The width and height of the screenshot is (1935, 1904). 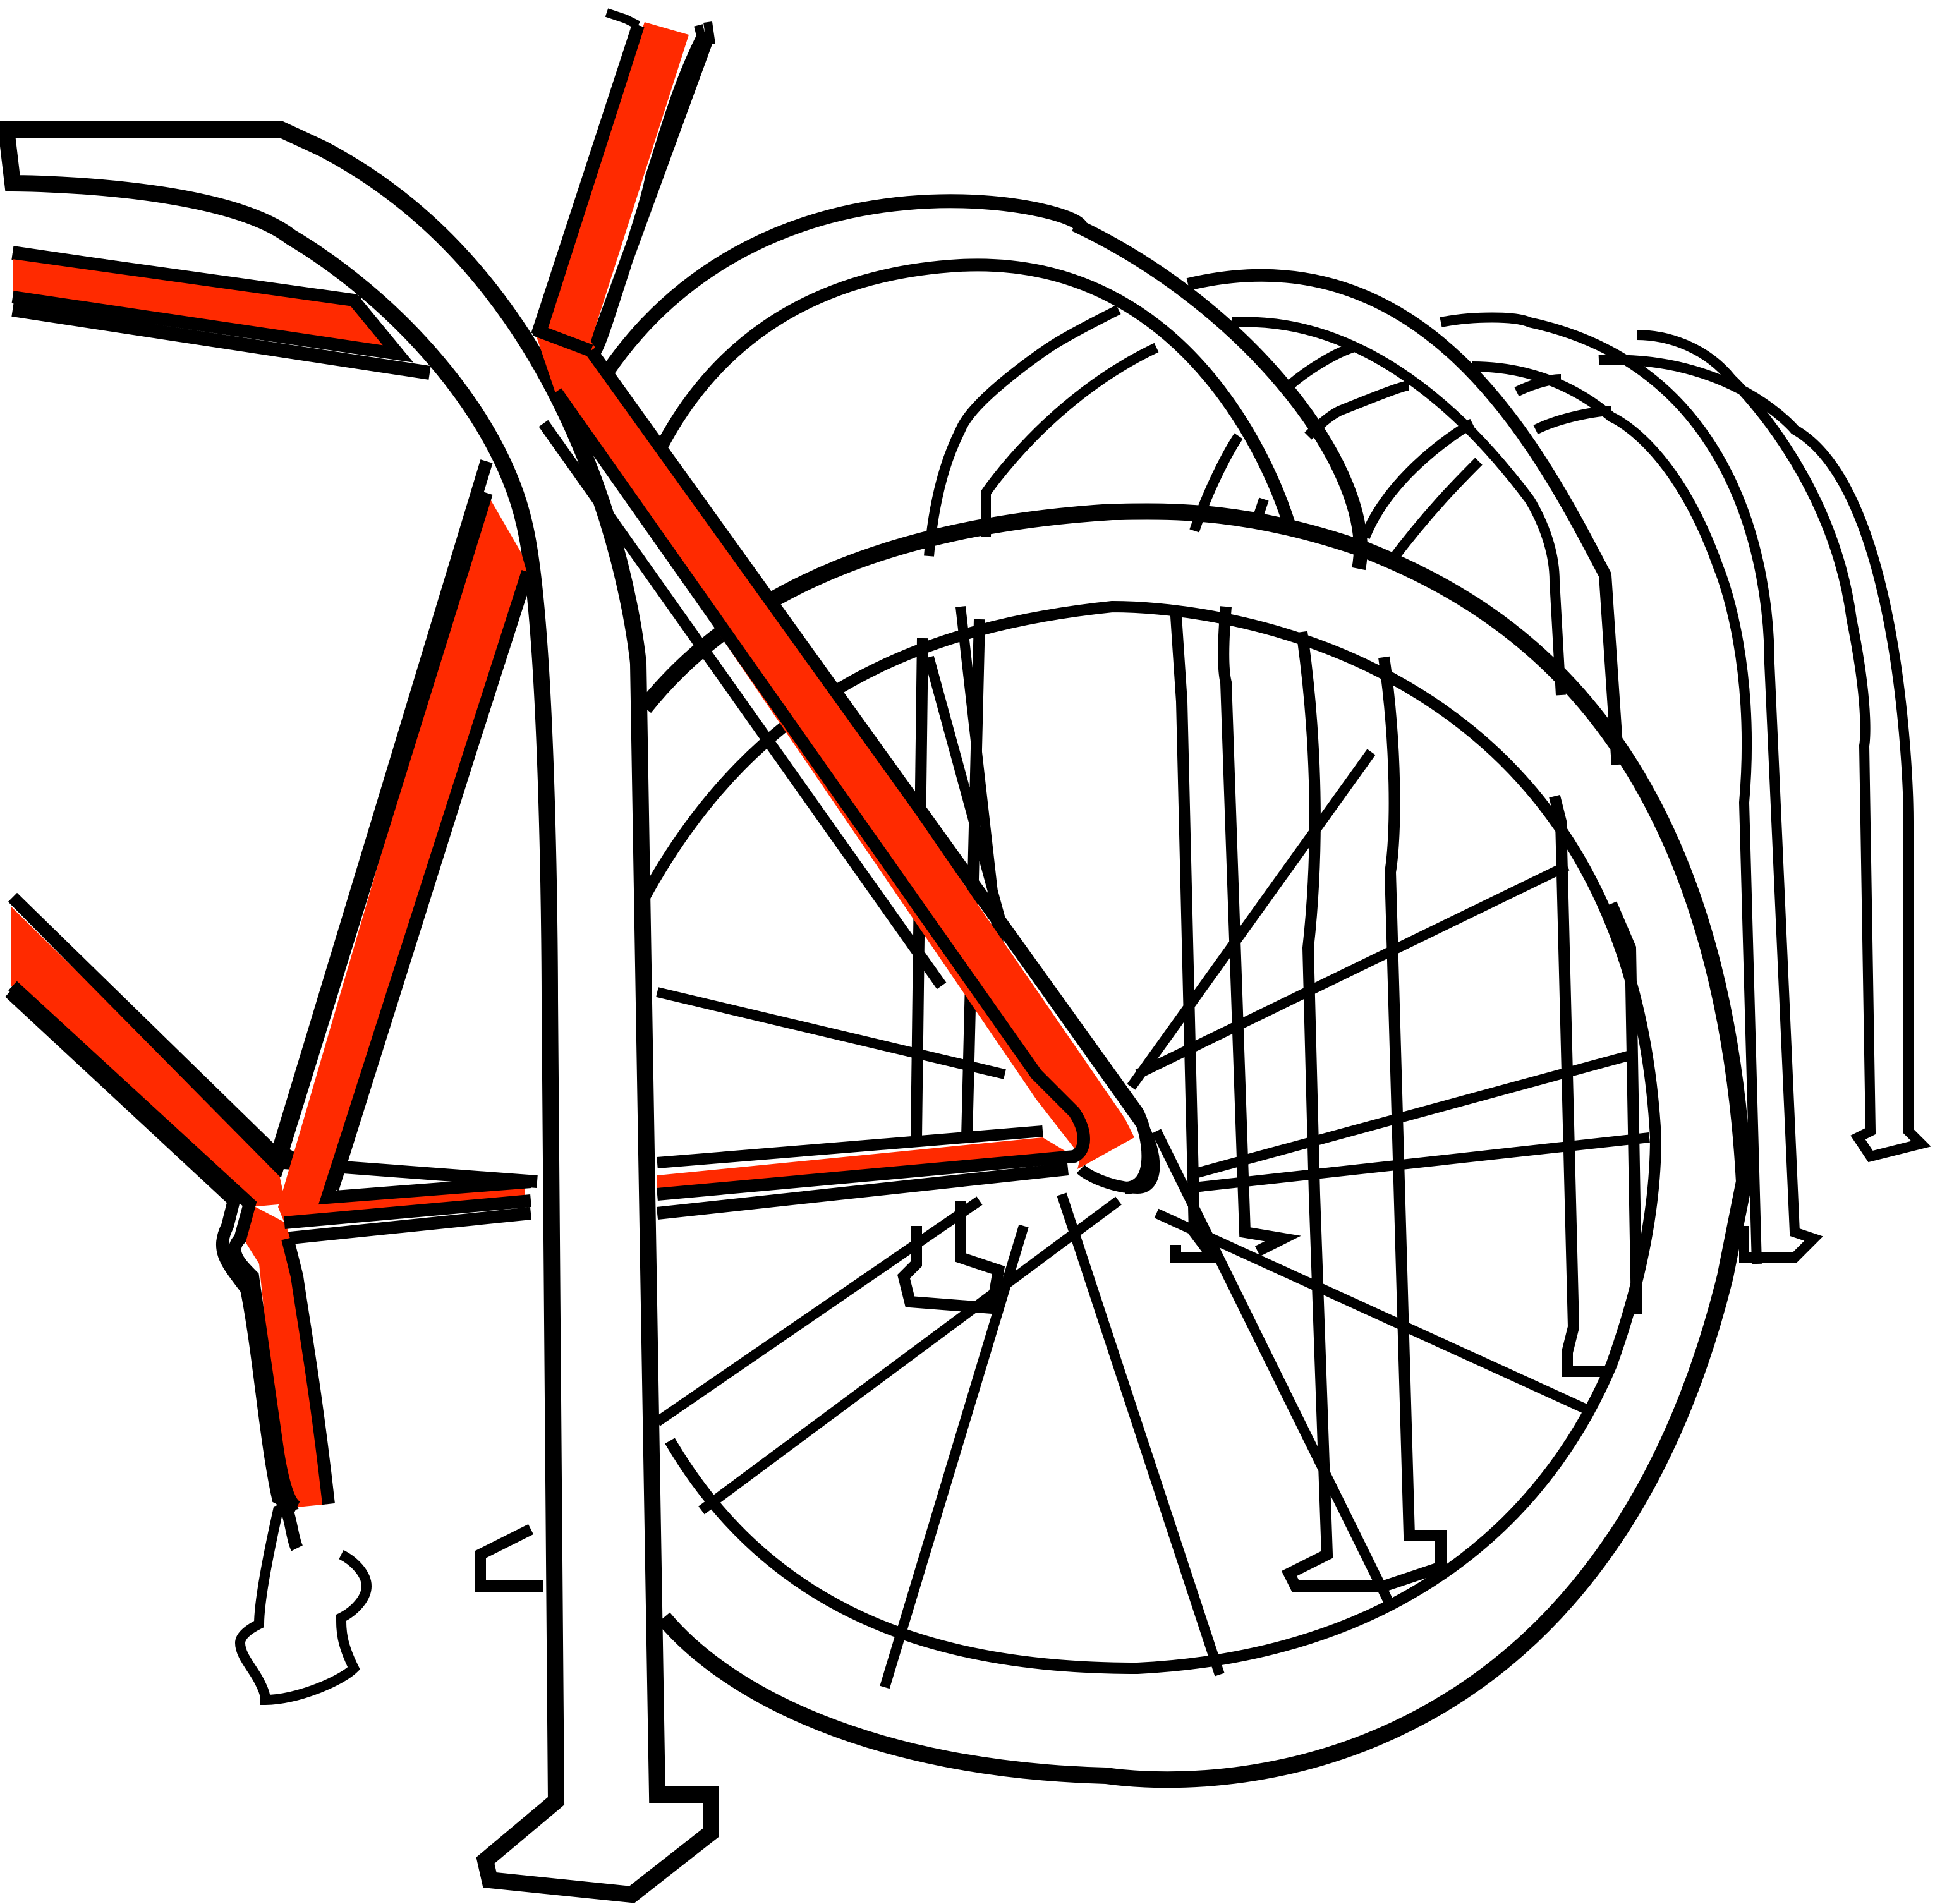 I want to click on red-handlebar, so click(x=206, y=305).